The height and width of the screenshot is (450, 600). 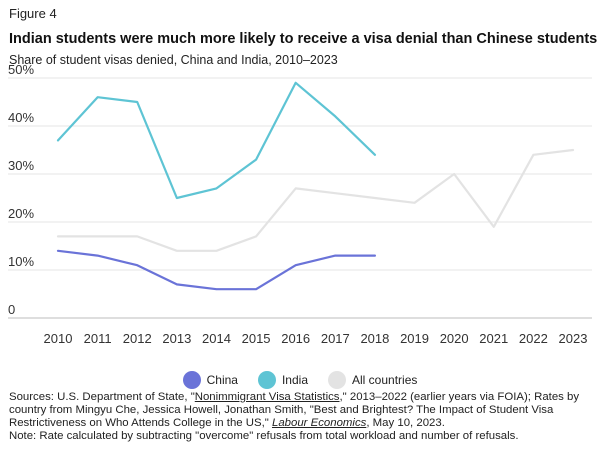 What do you see at coordinates (21, 261) in the screenshot?
I see `y-tick-label-10: 10%` at bounding box center [21, 261].